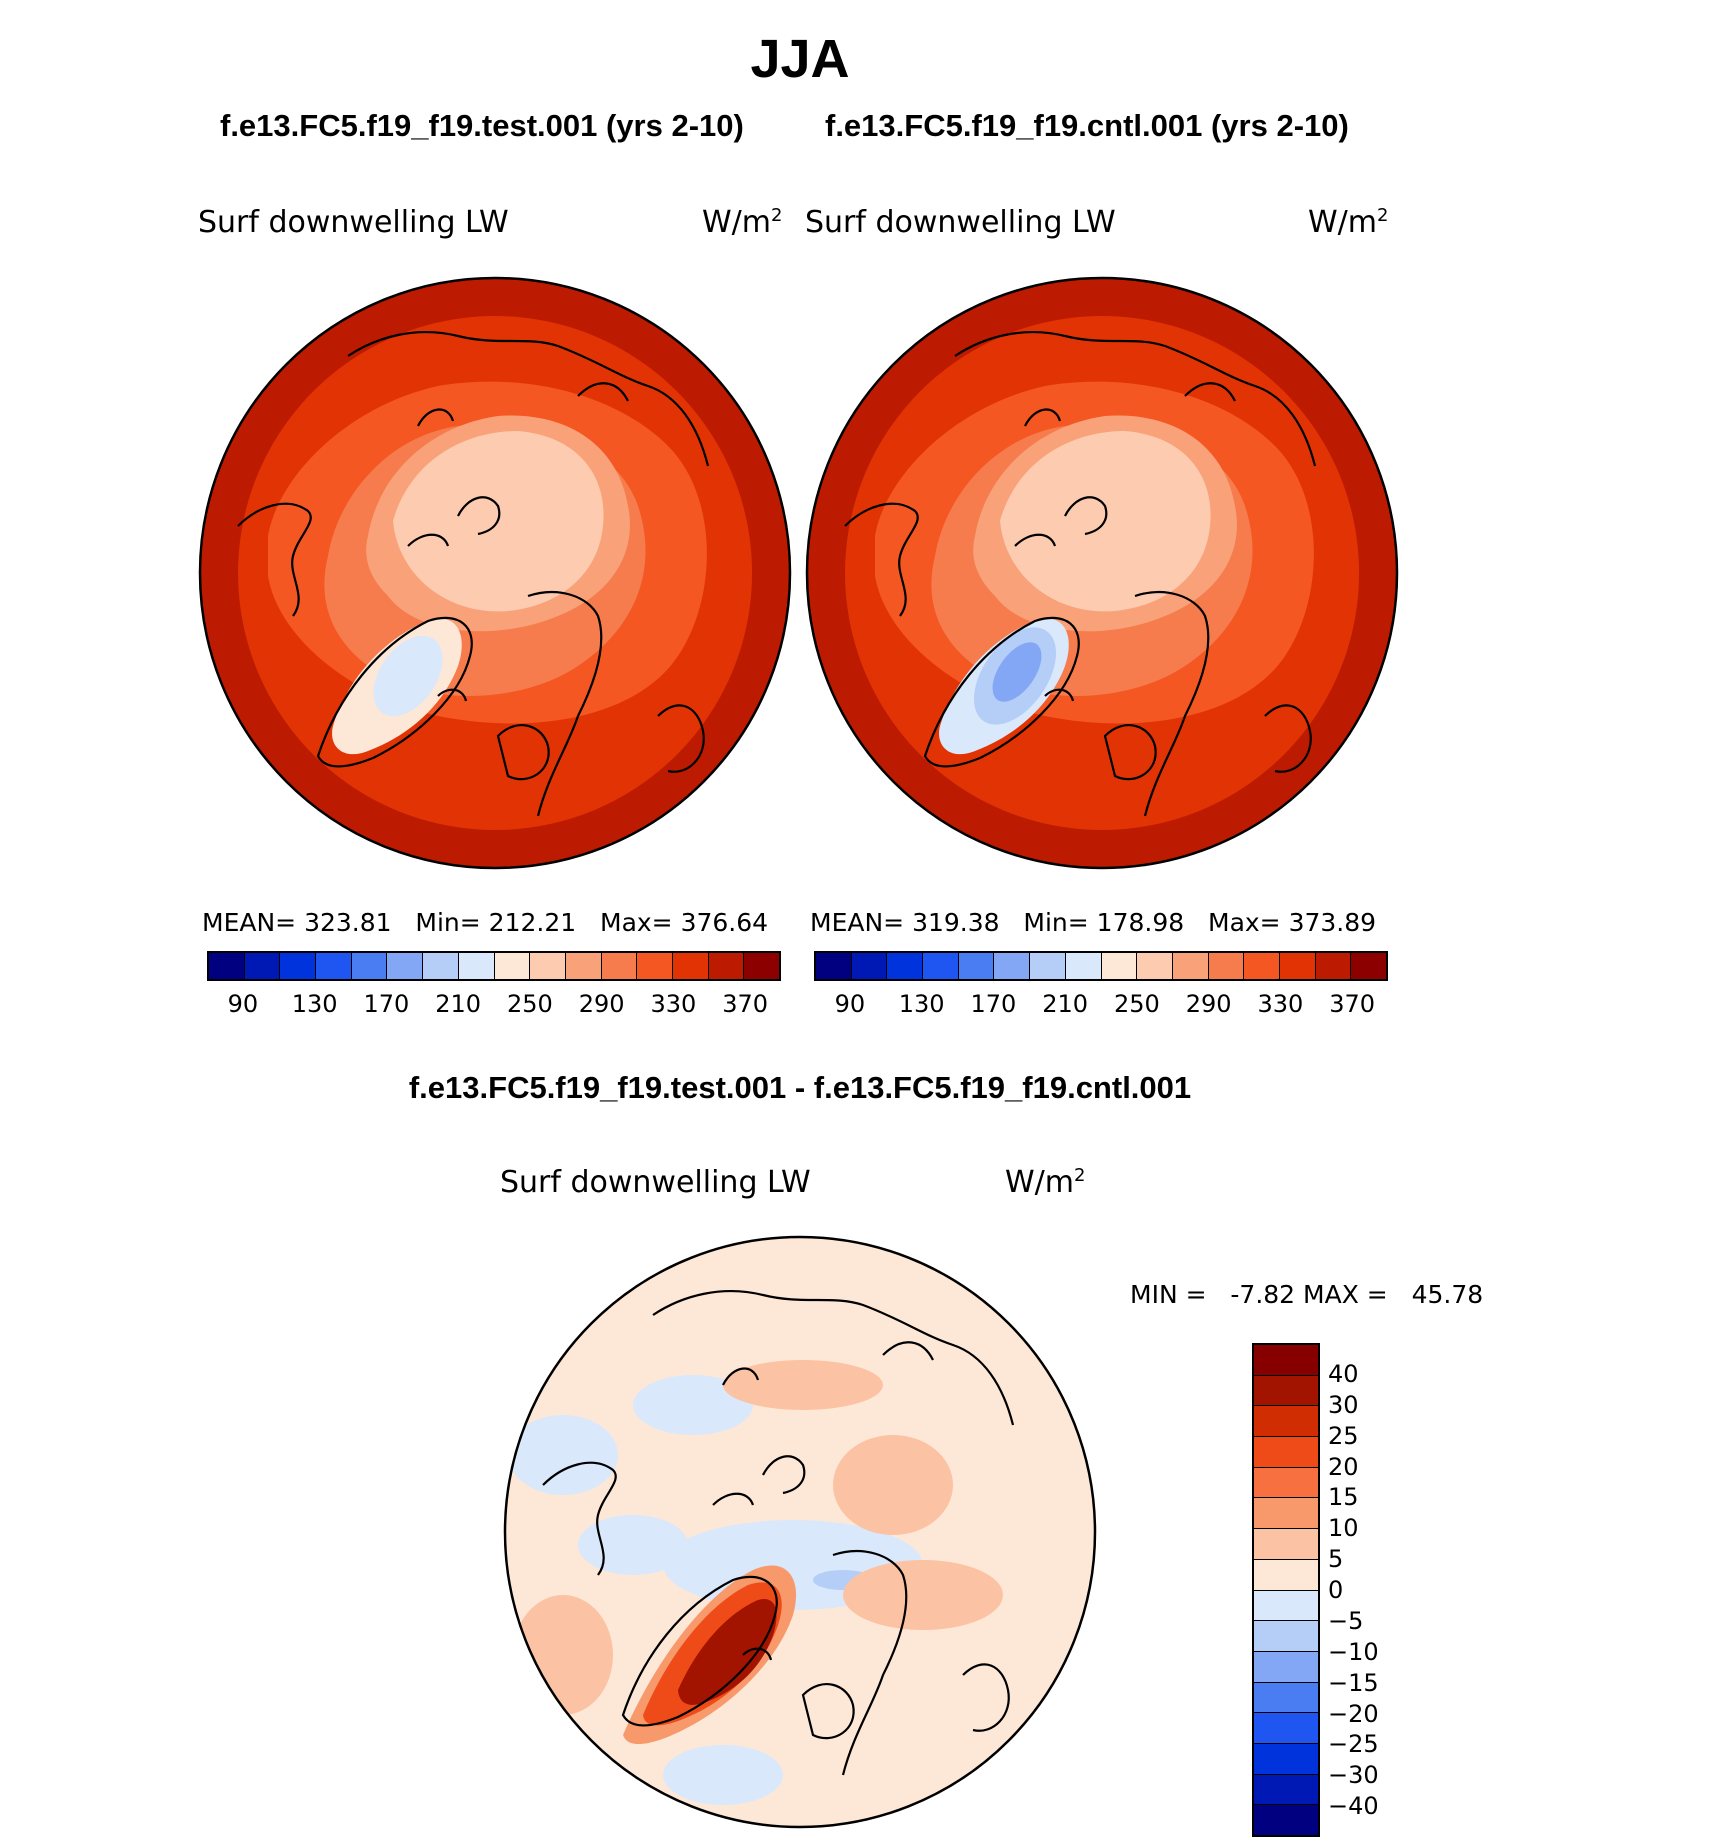 This screenshot has width=1710, height=1840. Describe the element at coordinates (1065, 1004) in the screenshot. I see `cntl-colorbar-tick: 210` at that location.